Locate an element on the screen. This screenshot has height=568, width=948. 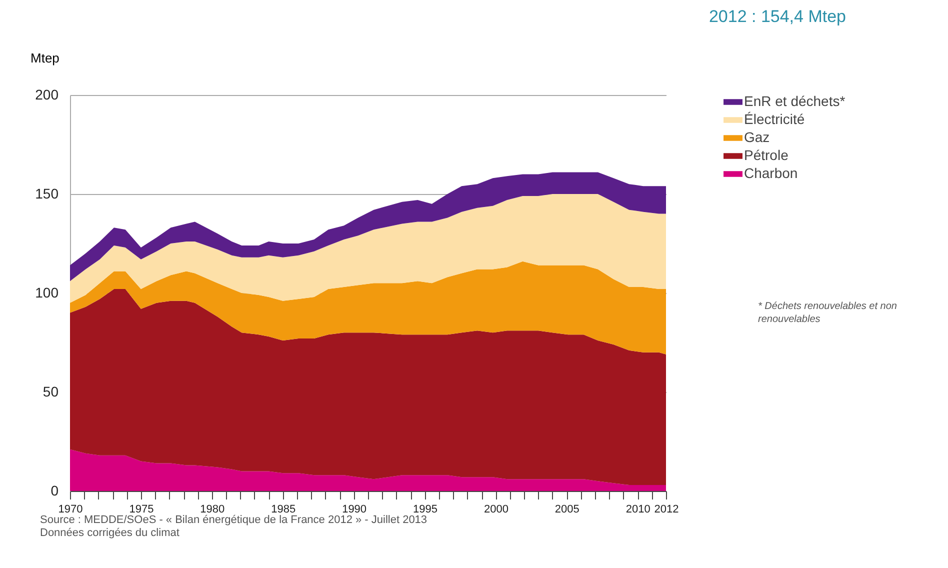
x-tick-label: 1985 is located at coordinates (283, 510).